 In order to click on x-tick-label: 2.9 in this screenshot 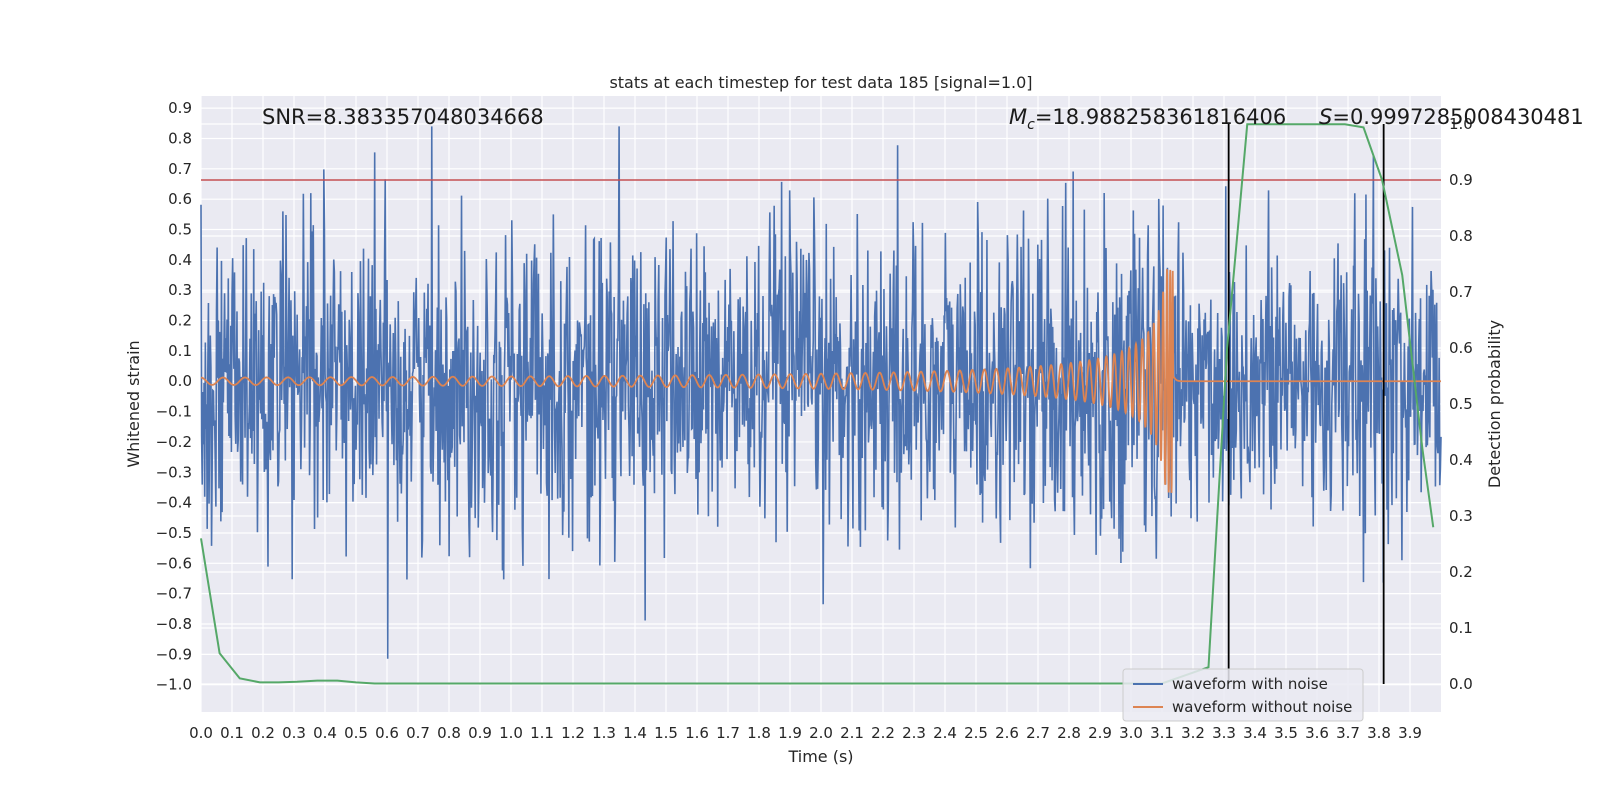, I will do `click(1100, 733)`.